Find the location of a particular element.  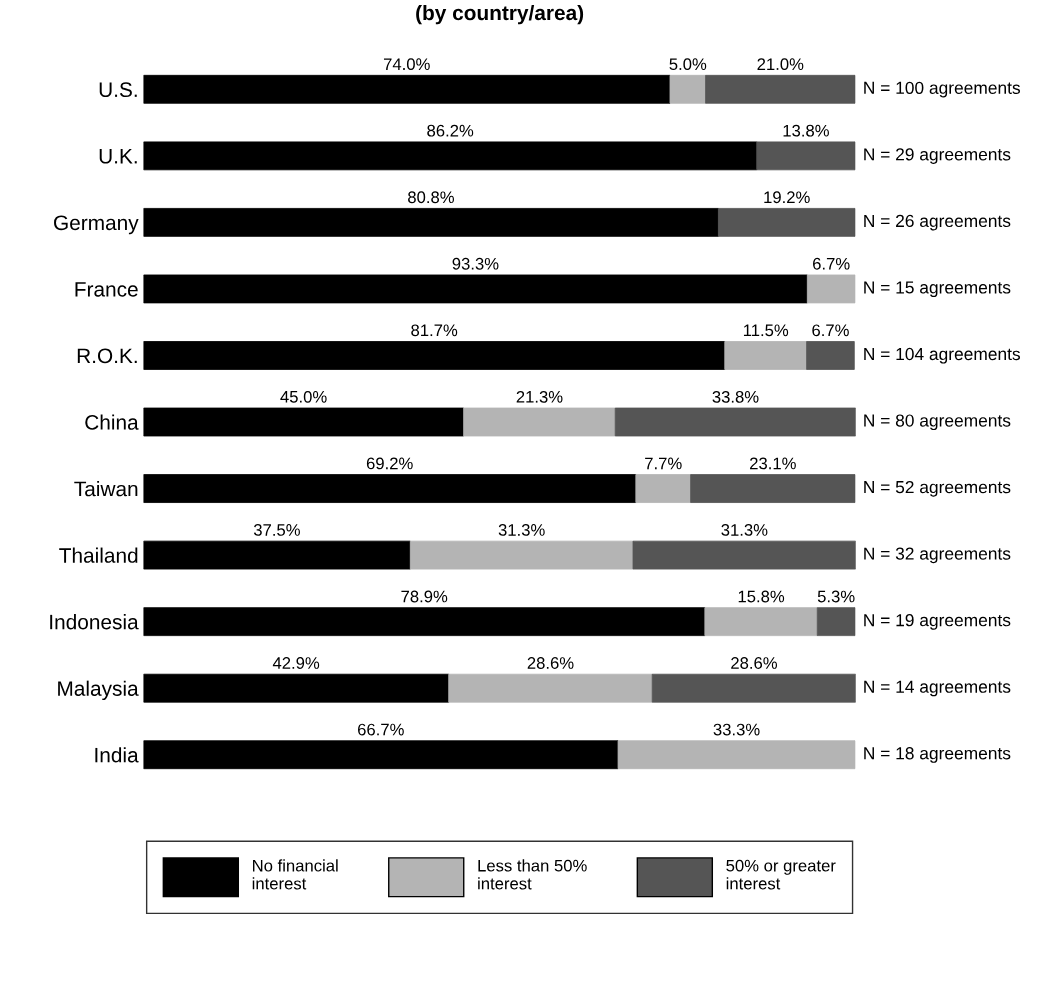

y-tick-label: France is located at coordinates (106, 289).